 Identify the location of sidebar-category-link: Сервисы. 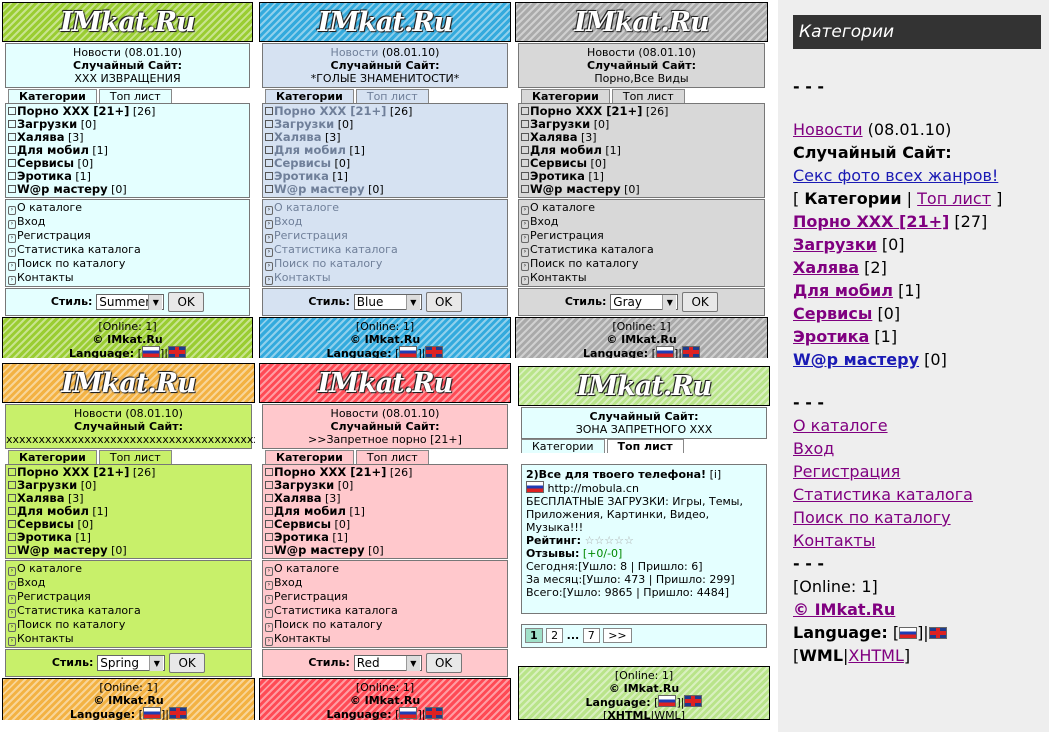
(833, 313).